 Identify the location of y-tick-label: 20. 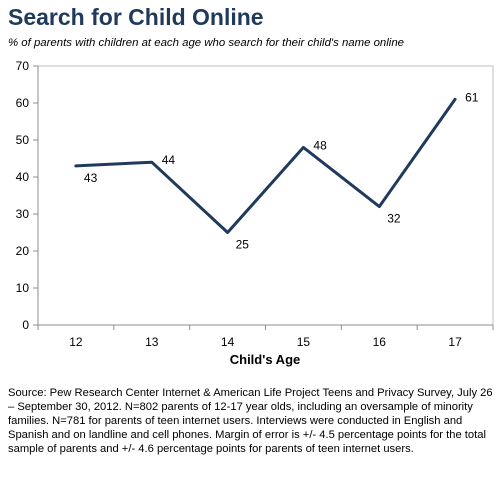
(23, 251).